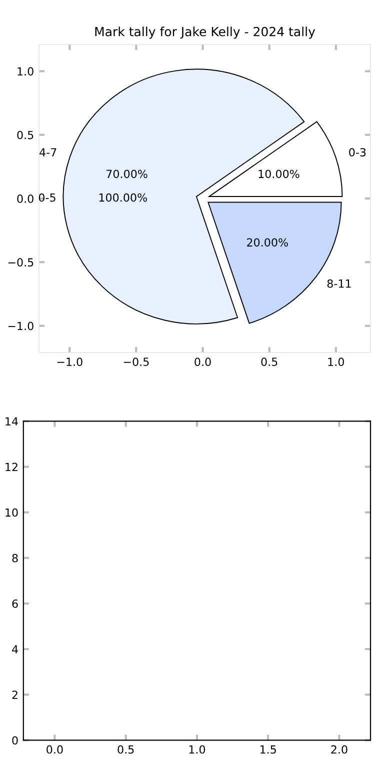  I want to click on slice-label: 4-7, so click(48, 152).